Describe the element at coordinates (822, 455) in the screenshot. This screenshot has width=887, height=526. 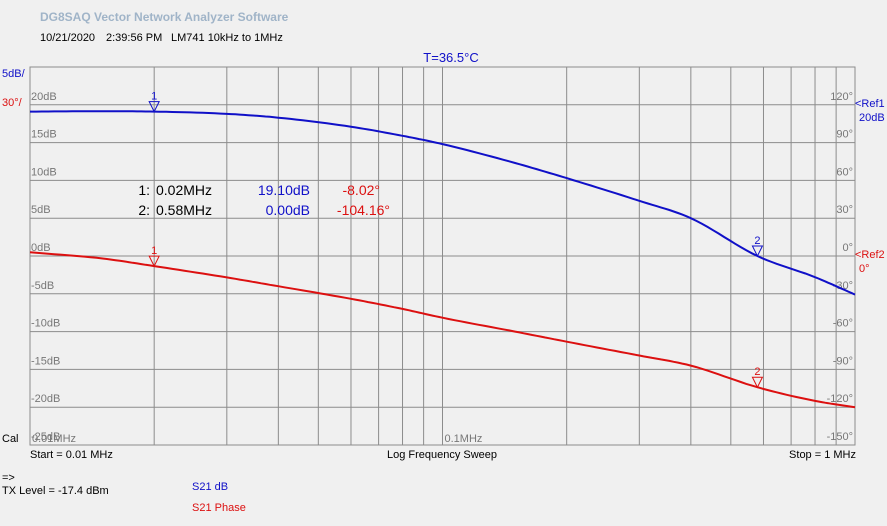
I see `stop-frequency: Stop = 1 MHz` at that location.